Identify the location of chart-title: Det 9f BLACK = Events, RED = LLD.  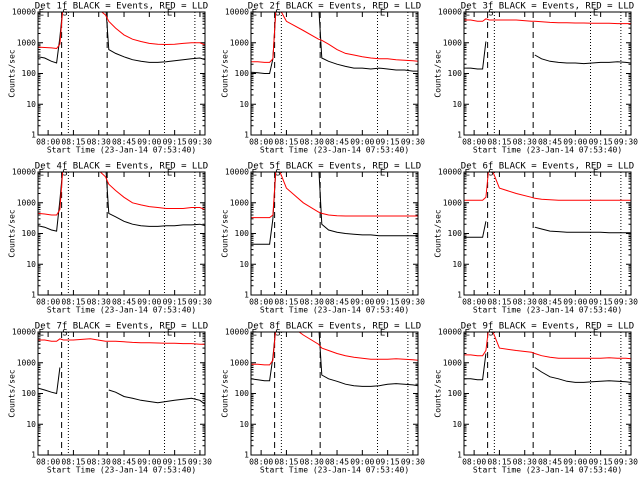
(547, 327).